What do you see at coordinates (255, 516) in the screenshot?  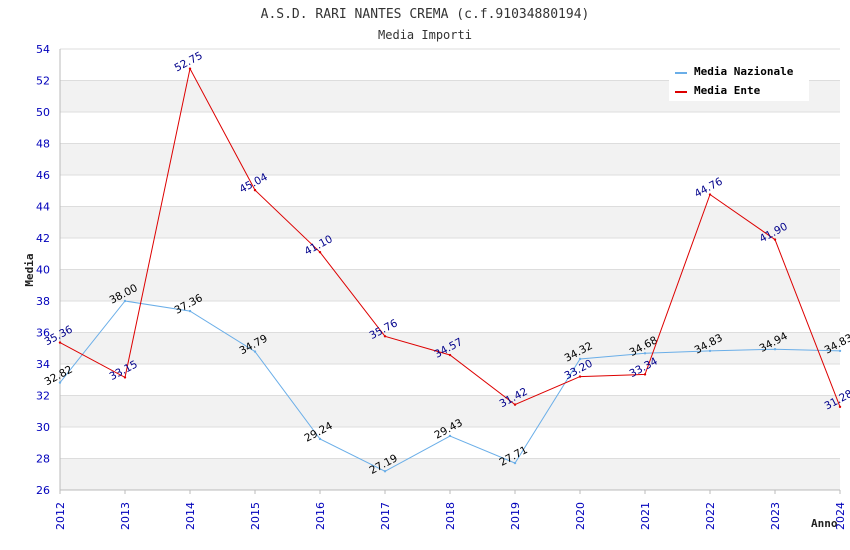 I see `x-tick-label: 2015` at bounding box center [255, 516].